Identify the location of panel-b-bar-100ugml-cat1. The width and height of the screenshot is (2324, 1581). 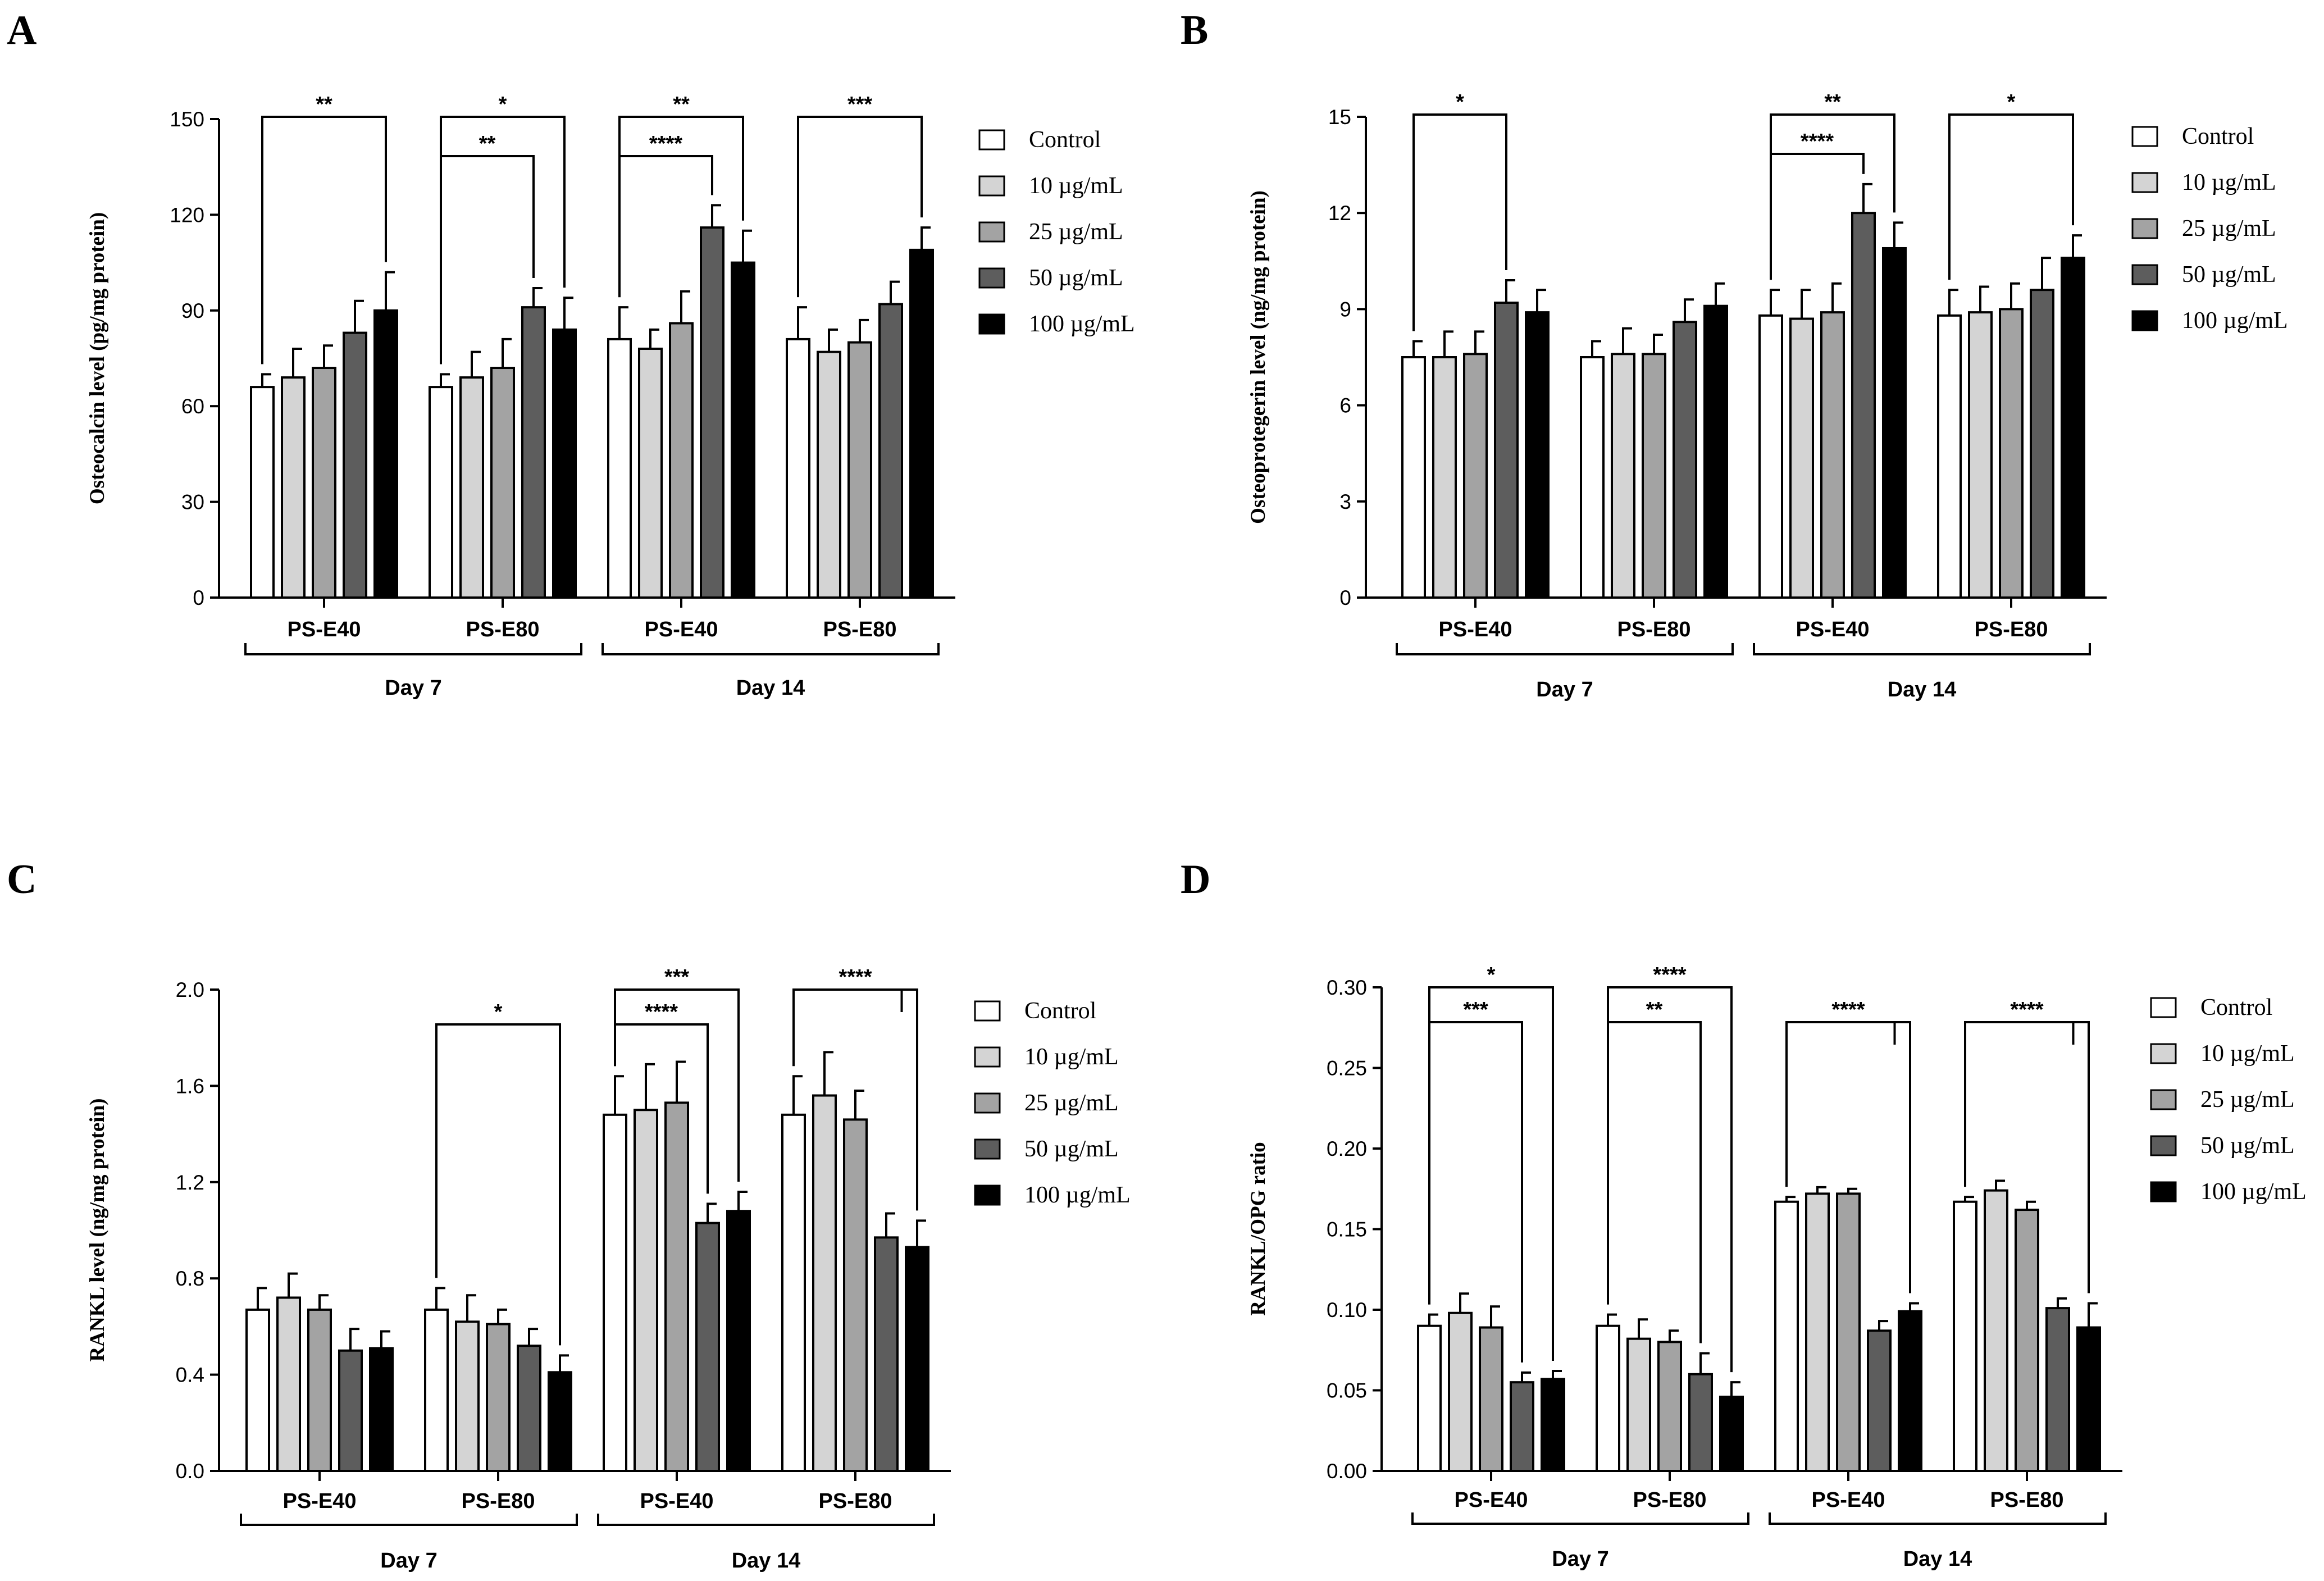
(1537, 455).